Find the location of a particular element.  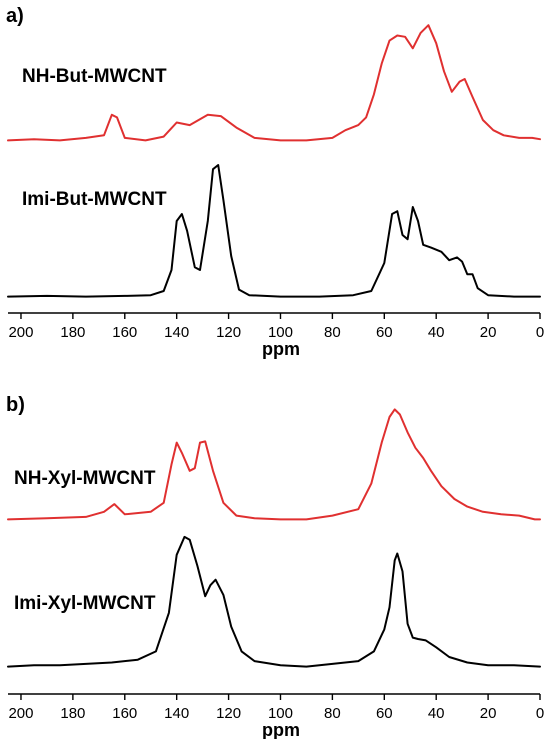

panel-a-ticks: 200 180 160 140 120 100 80 60 40 20 0 is located at coordinates (276, 327).